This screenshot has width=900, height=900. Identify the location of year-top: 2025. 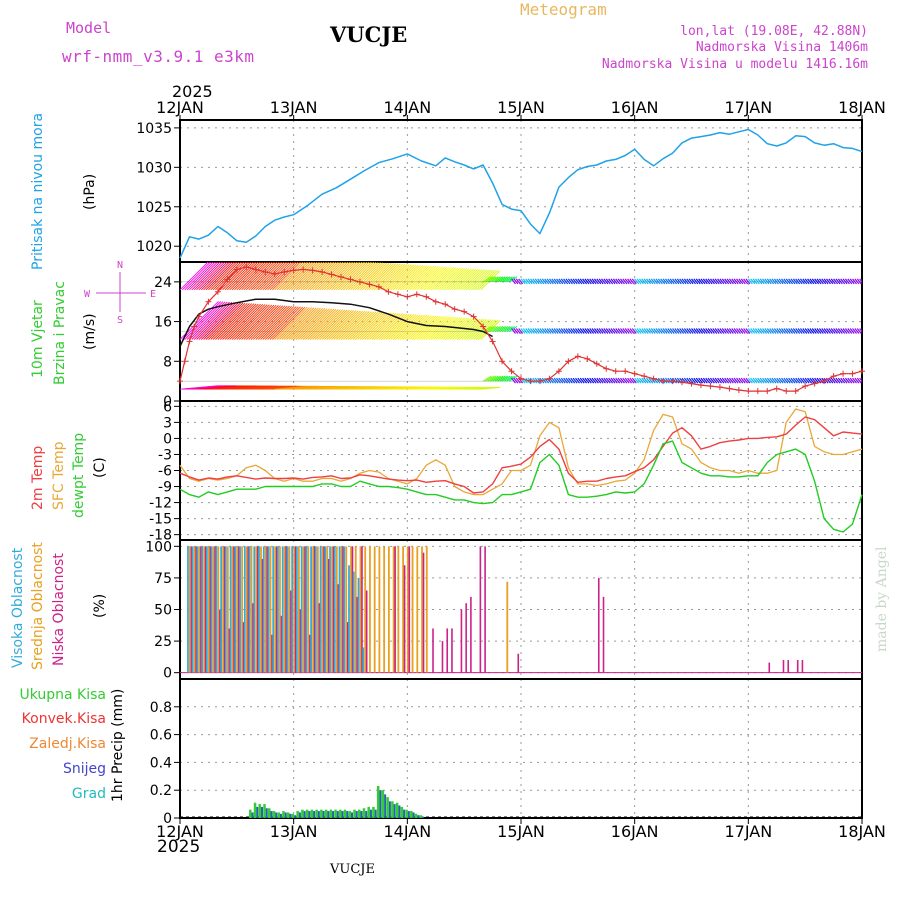
(192, 91).